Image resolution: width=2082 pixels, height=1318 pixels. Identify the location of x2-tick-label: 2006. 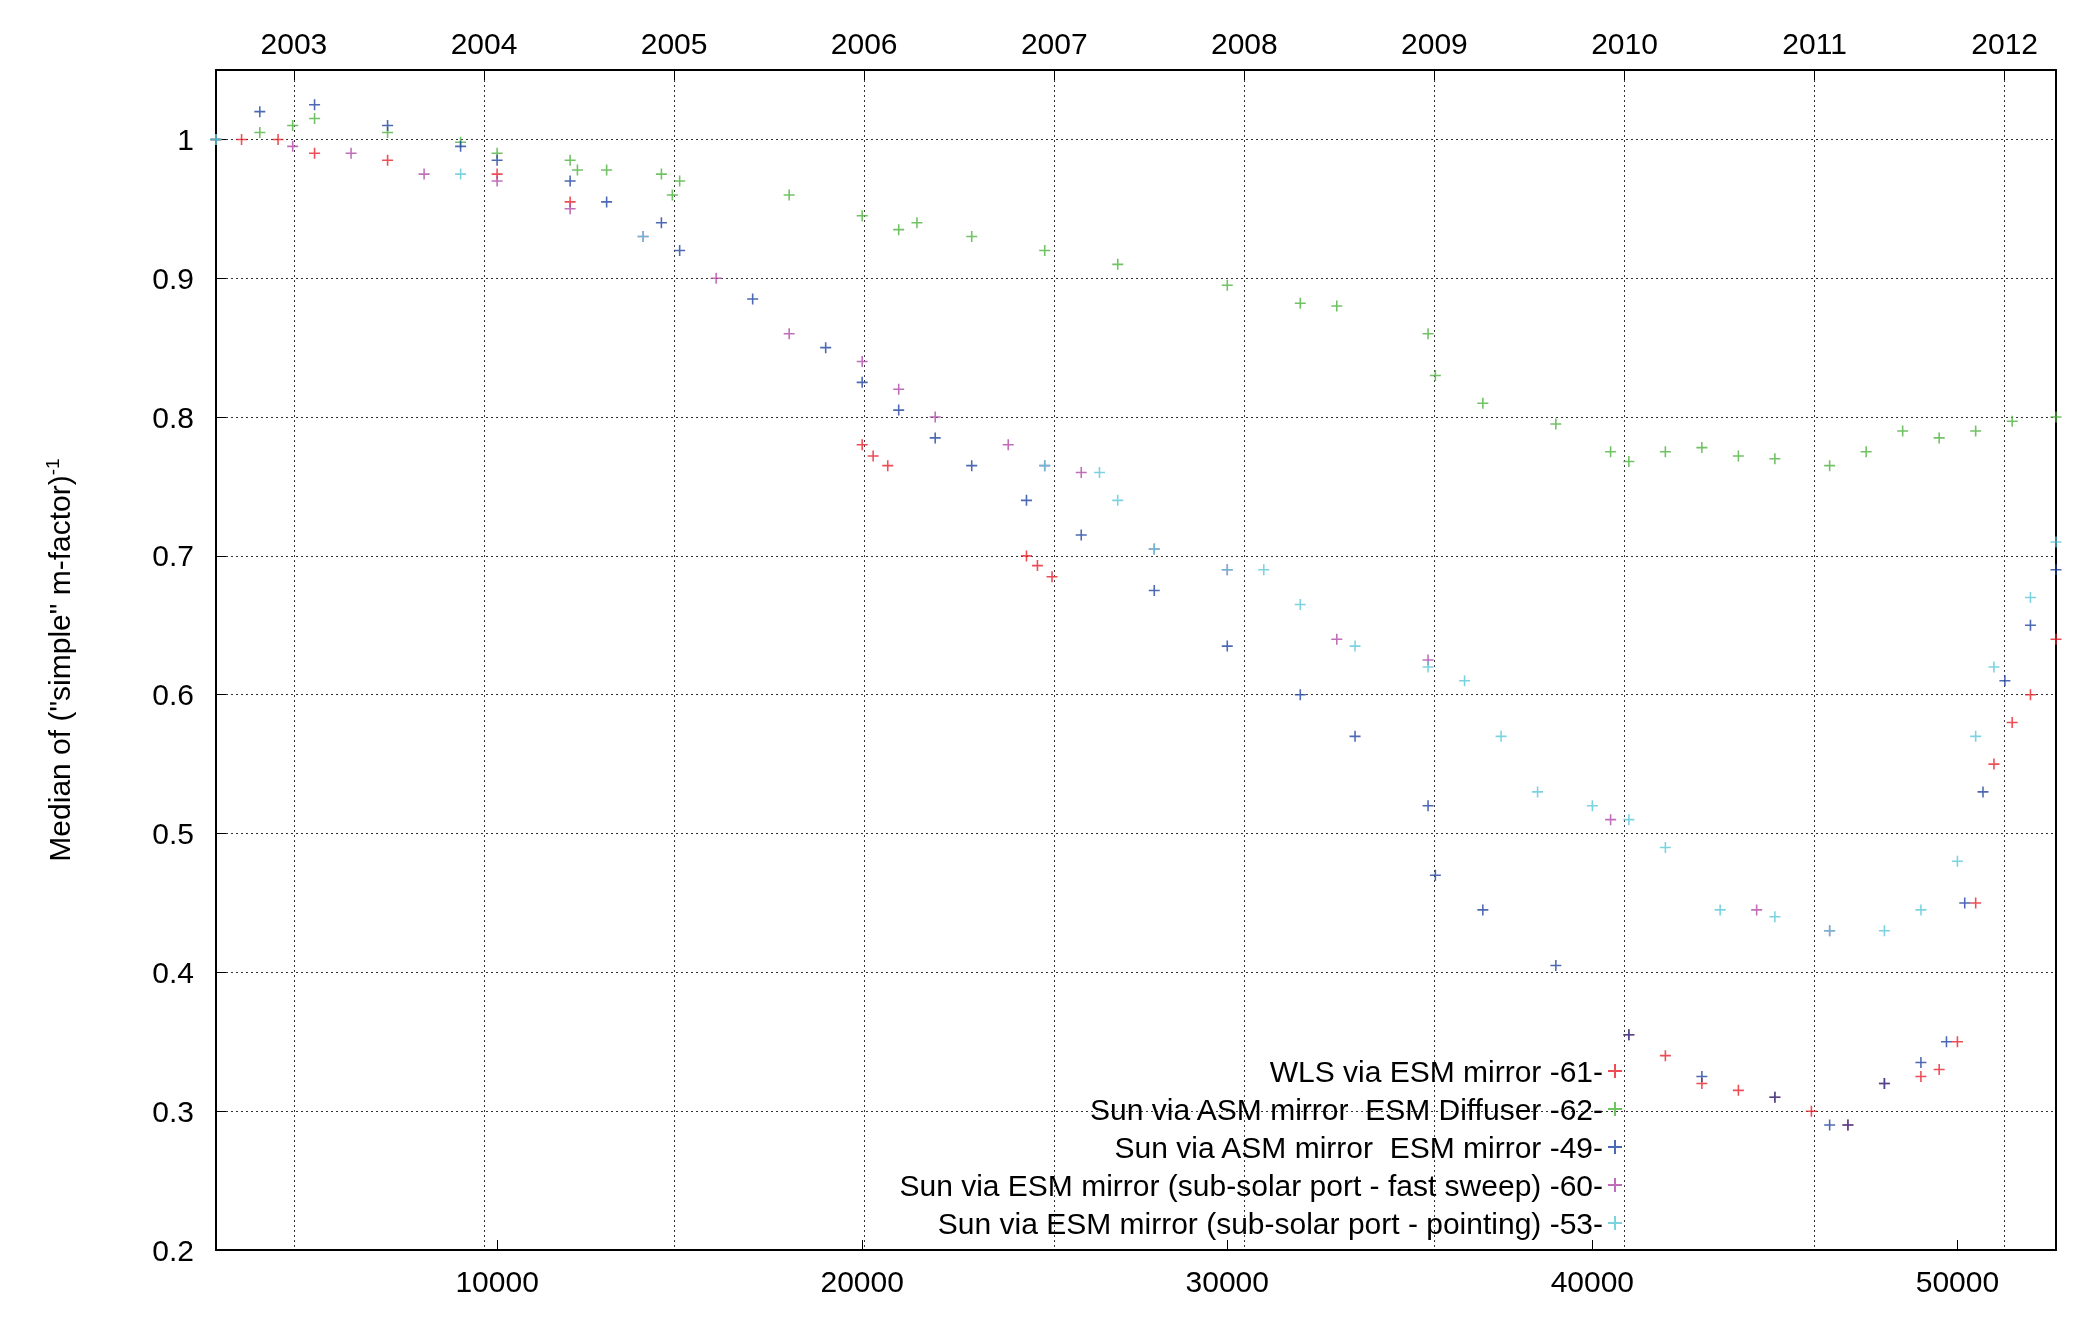
(864, 43).